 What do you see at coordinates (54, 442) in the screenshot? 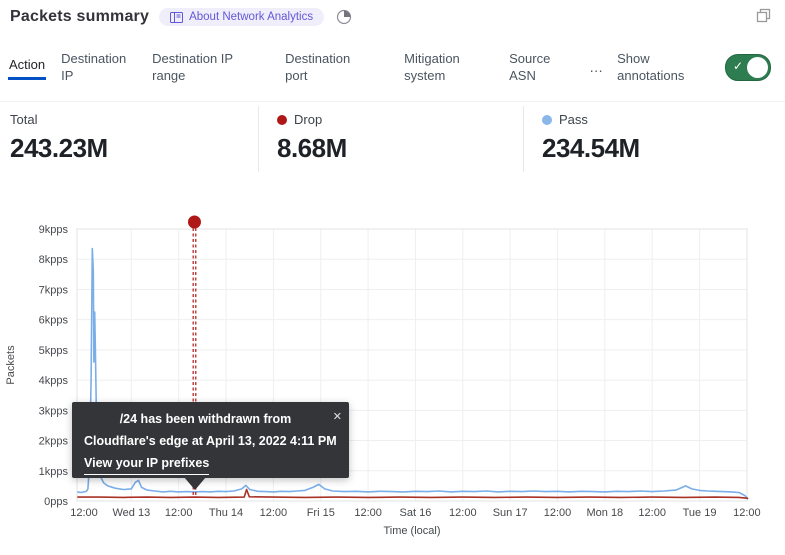
I see `y-tick-label: 2kpps` at bounding box center [54, 442].